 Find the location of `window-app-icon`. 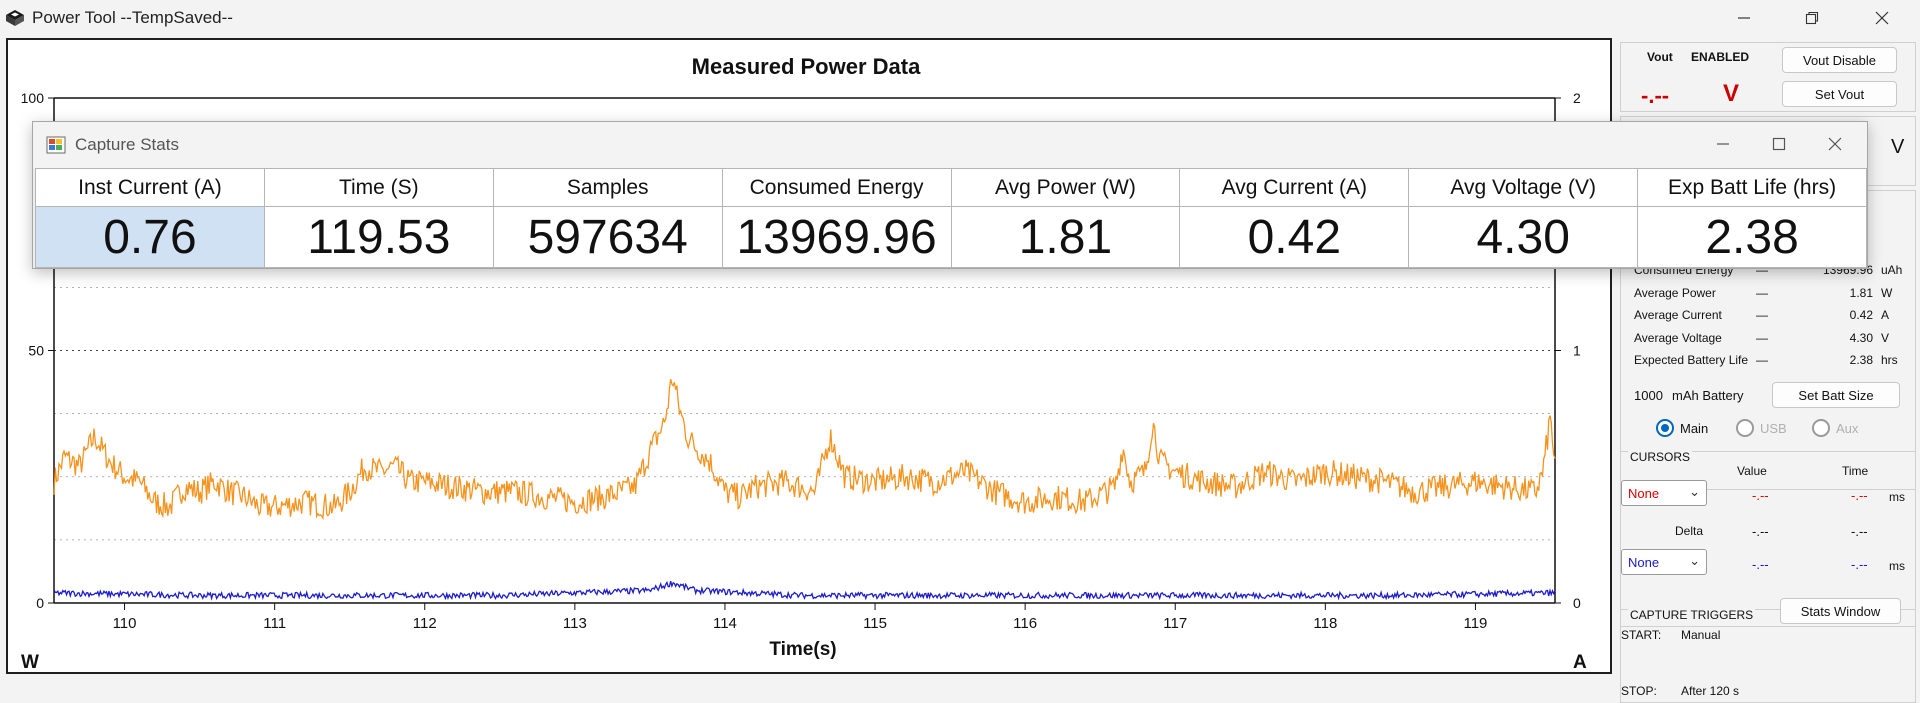

window-app-icon is located at coordinates (56, 145).